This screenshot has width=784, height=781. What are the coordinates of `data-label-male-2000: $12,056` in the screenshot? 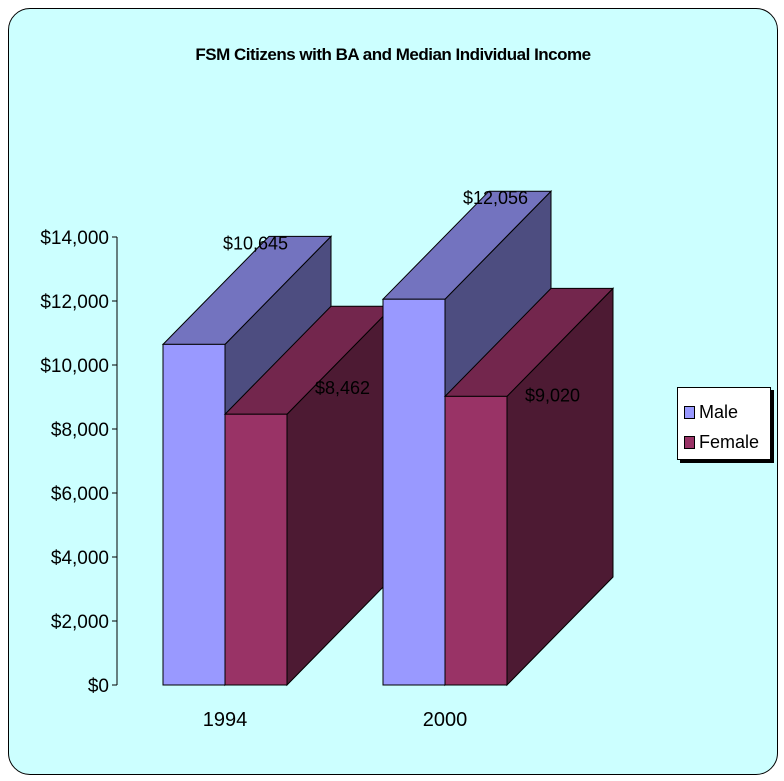 It's located at (495, 198).